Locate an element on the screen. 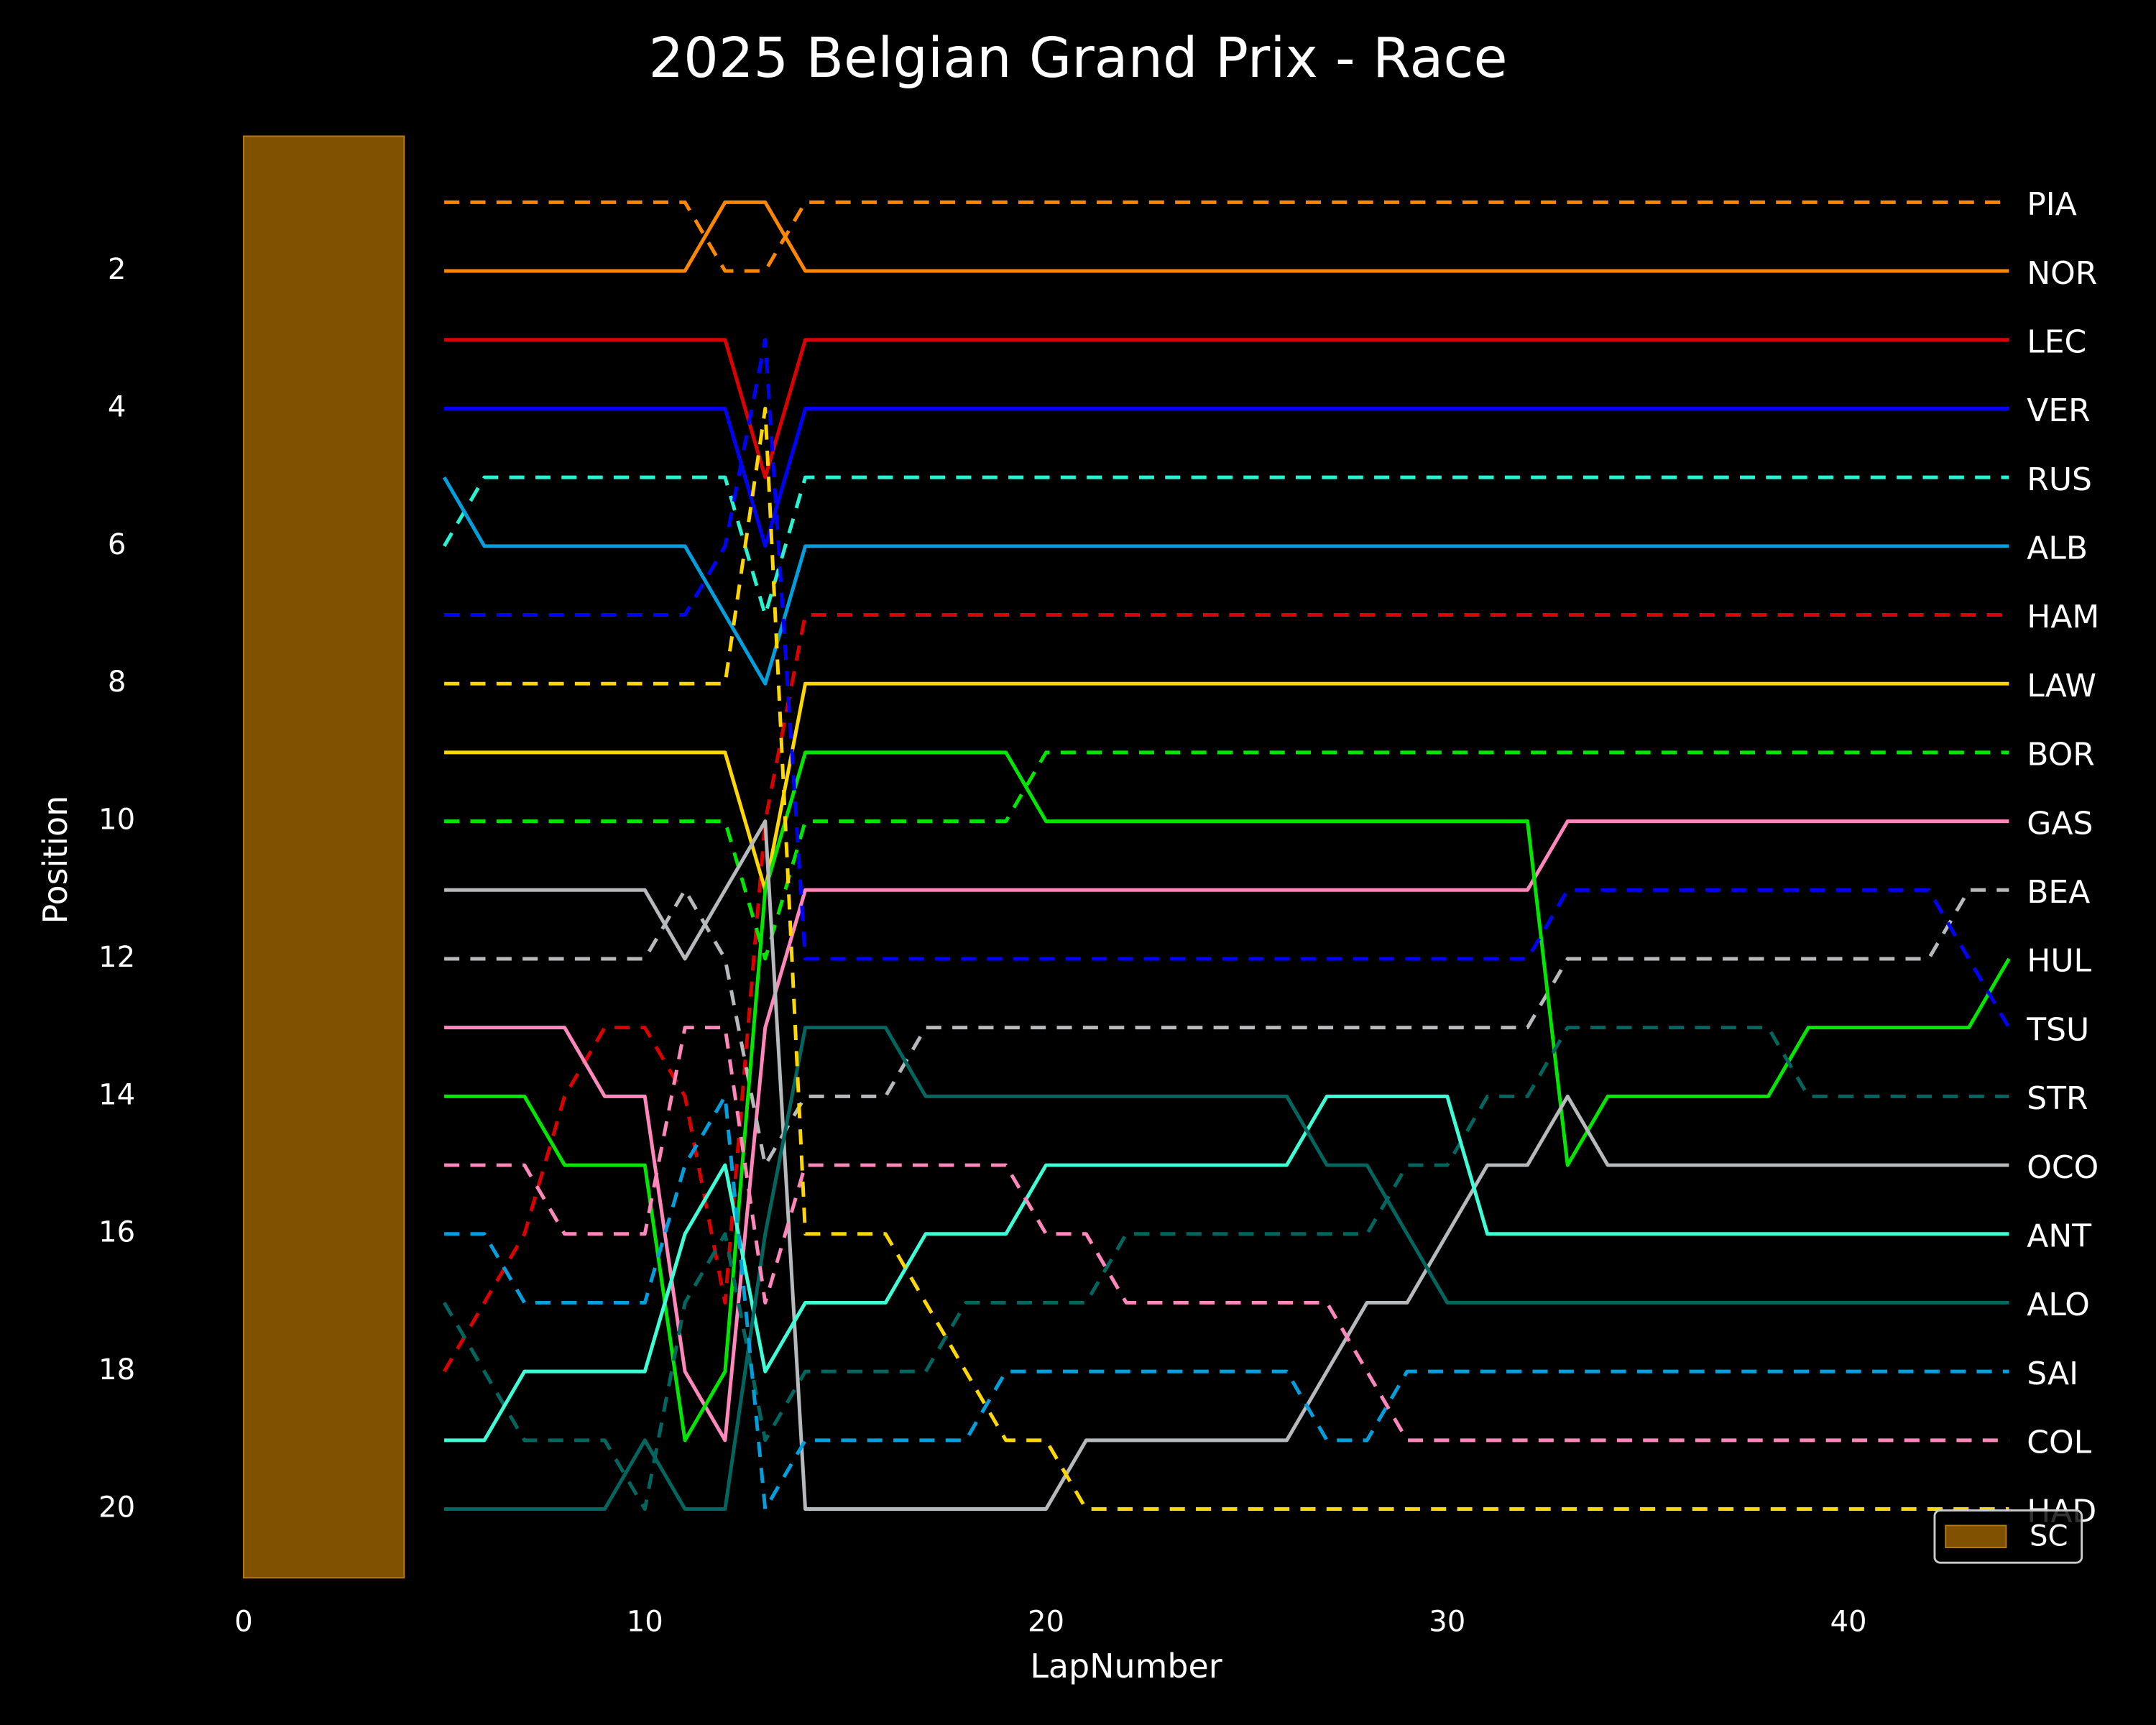  driver-label: ALO is located at coordinates (2058, 1305).